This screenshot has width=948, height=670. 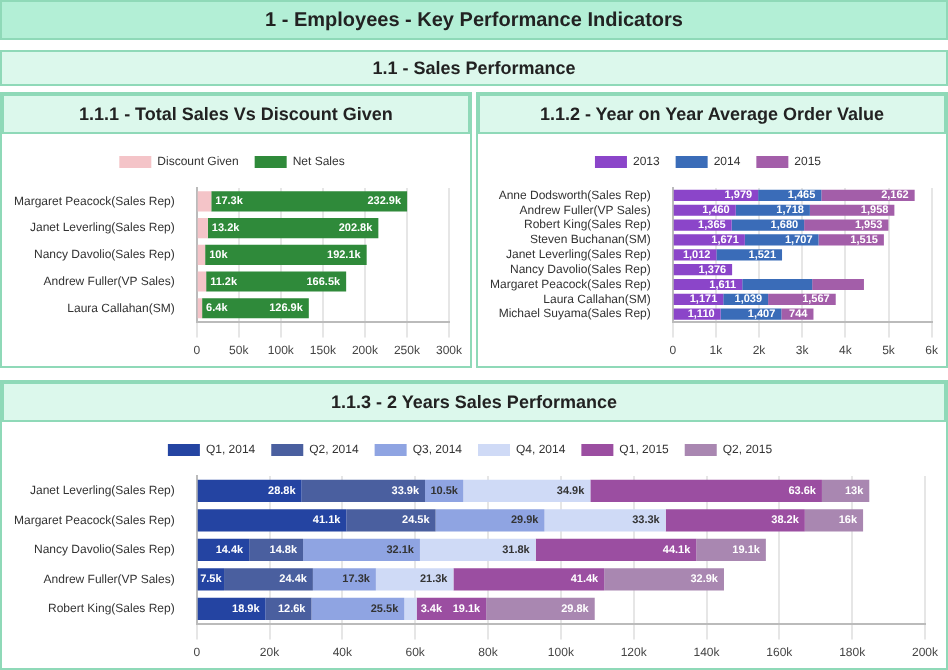 I want to click on chart-title: 1.1.2 - Year on Year Average Order Value, so click(x=712, y=114).